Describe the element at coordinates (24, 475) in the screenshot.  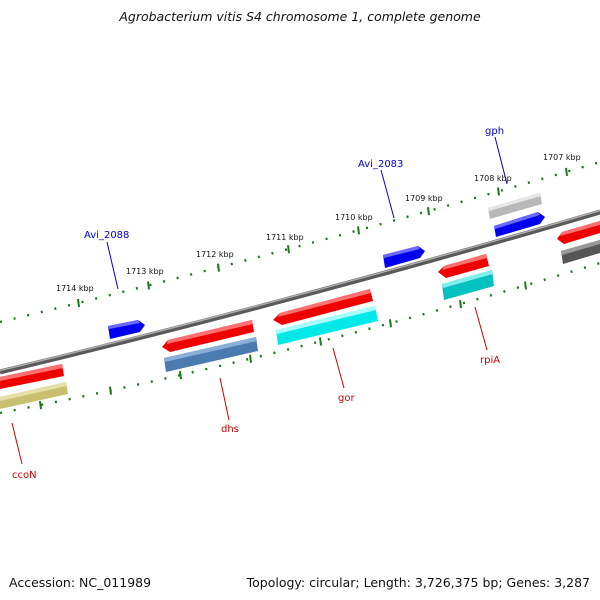
I see `gene-label-ccoN: ccoN` at that location.